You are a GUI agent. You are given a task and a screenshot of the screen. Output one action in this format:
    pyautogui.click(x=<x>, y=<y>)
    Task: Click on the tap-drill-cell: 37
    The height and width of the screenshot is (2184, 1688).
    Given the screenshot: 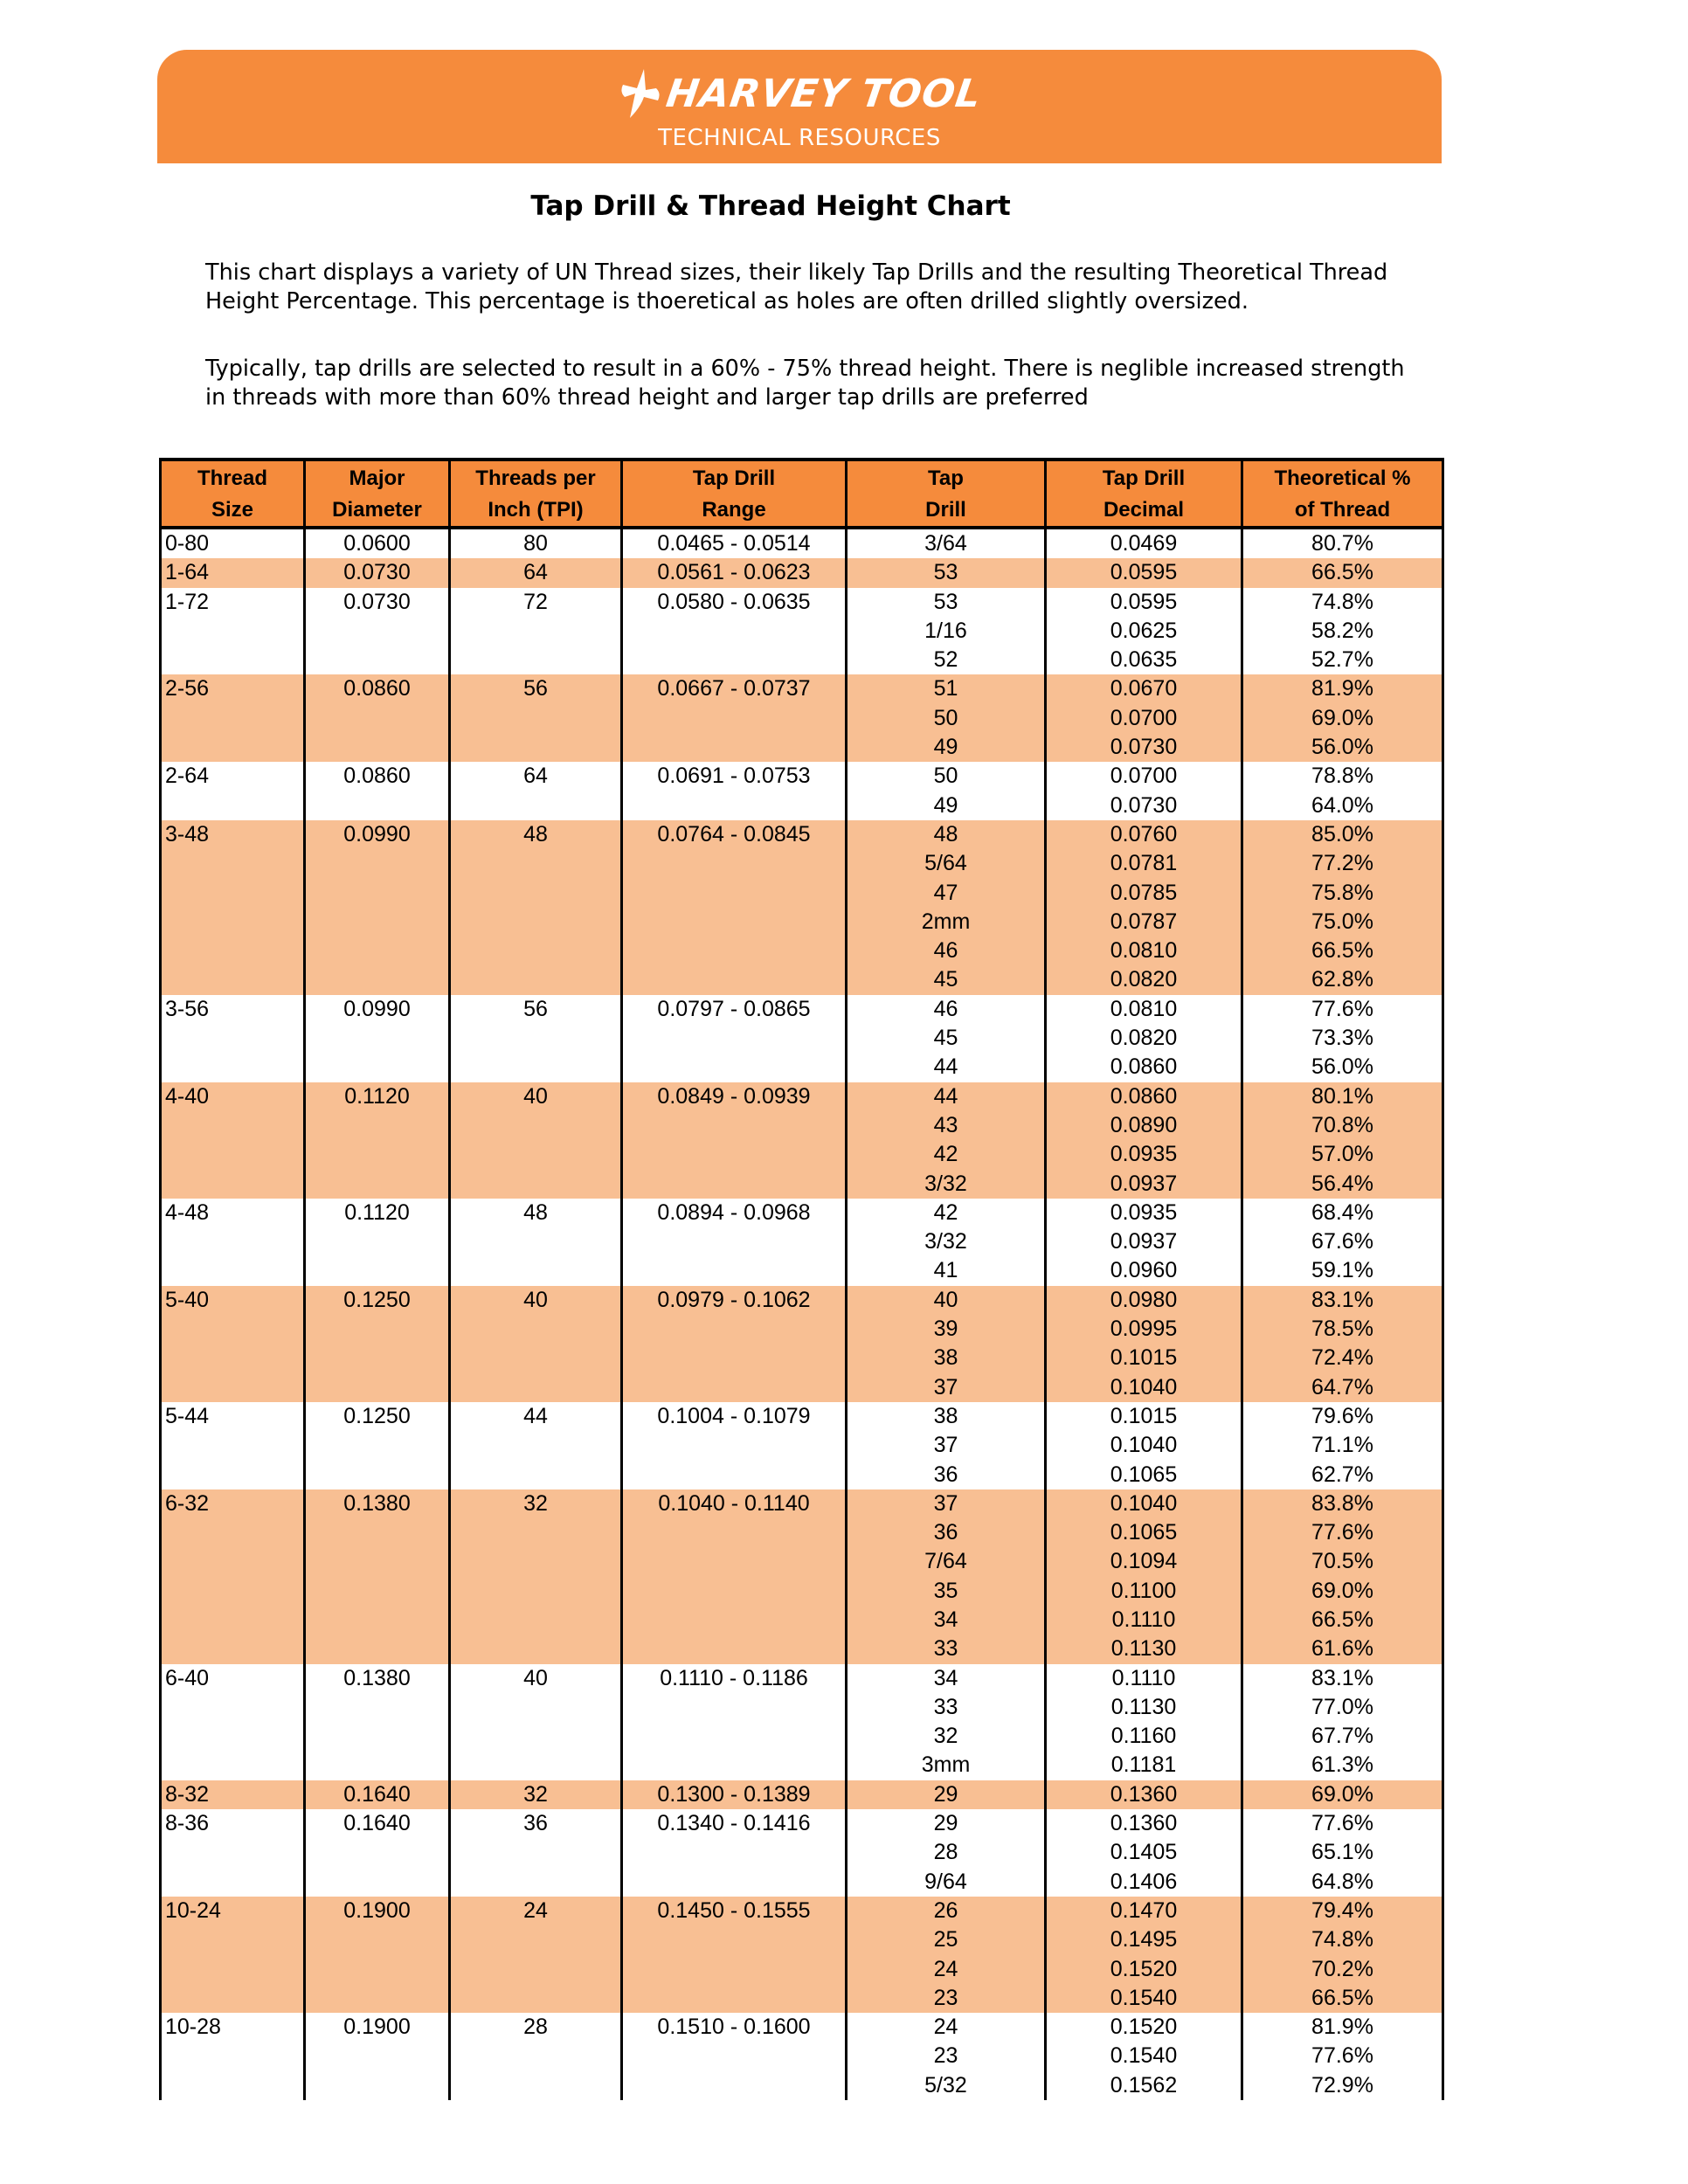 What is the action you would take?
    pyautogui.click(x=946, y=1504)
    